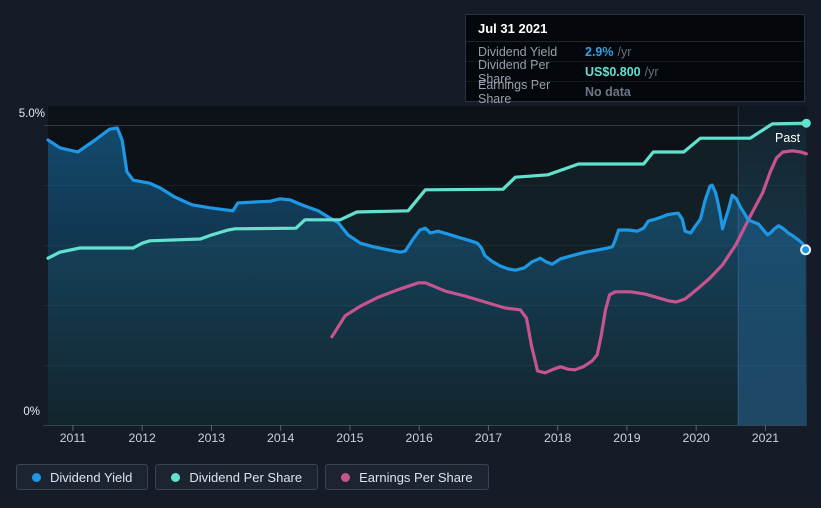  I want to click on x-axis-tick-label: 2014, so click(281, 438).